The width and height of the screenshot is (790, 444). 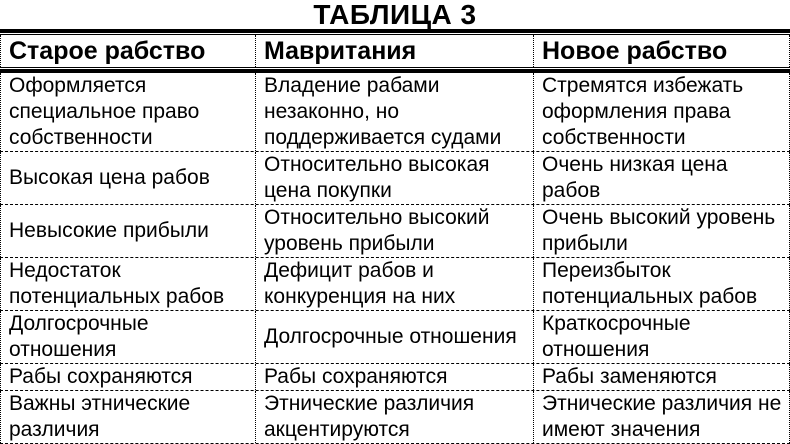 What do you see at coordinates (661, 231) in the screenshot?
I see `table-cell: Очень высокий уровень прибыли` at bounding box center [661, 231].